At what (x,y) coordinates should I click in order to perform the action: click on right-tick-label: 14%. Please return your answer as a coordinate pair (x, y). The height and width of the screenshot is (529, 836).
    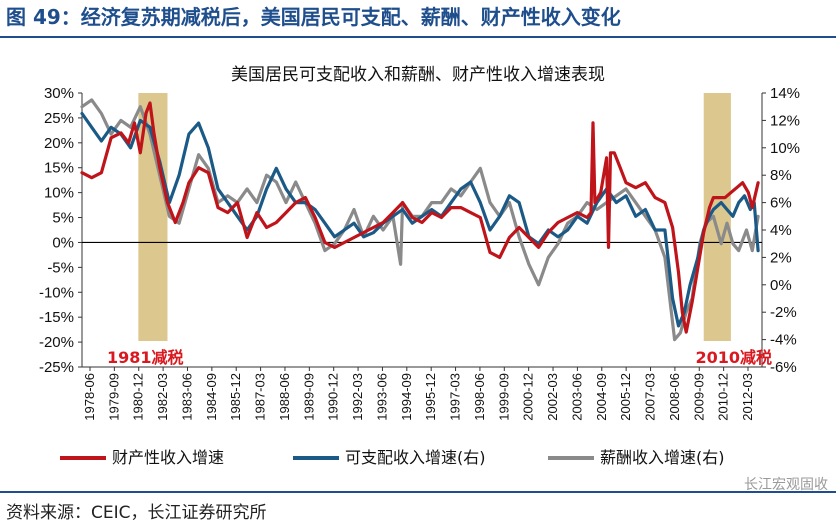
    Looking at the image, I should click on (785, 93).